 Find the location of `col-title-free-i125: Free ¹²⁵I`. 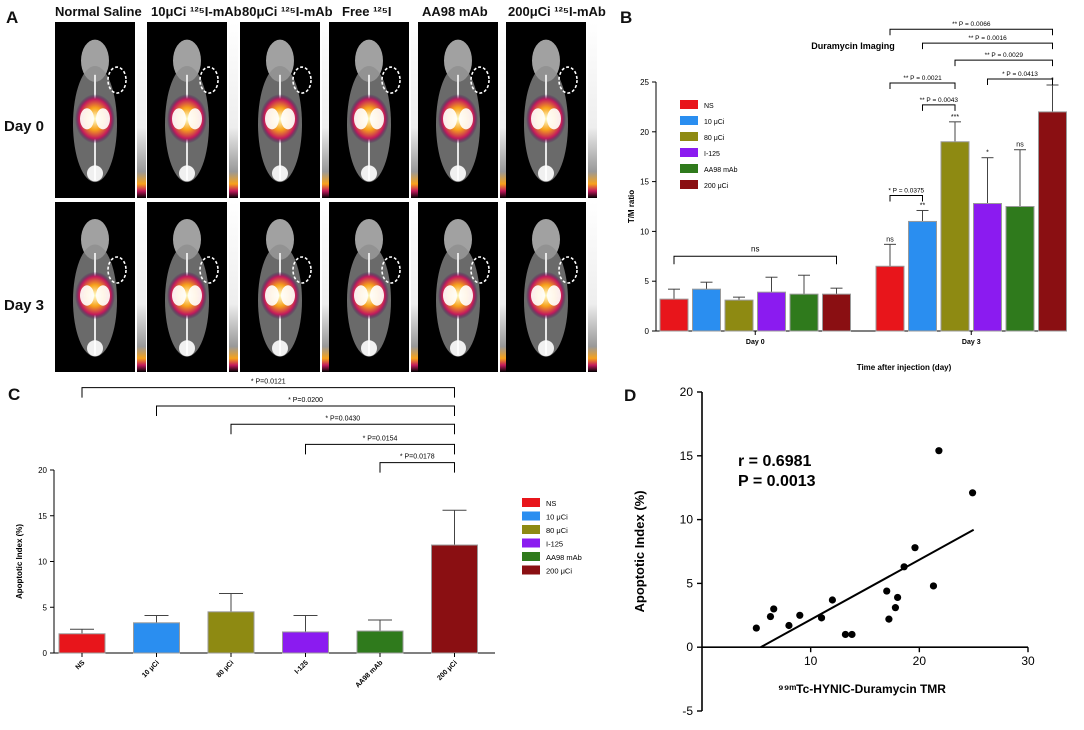

col-title-free-i125: Free ¹²⁵I is located at coordinates (367, 11).